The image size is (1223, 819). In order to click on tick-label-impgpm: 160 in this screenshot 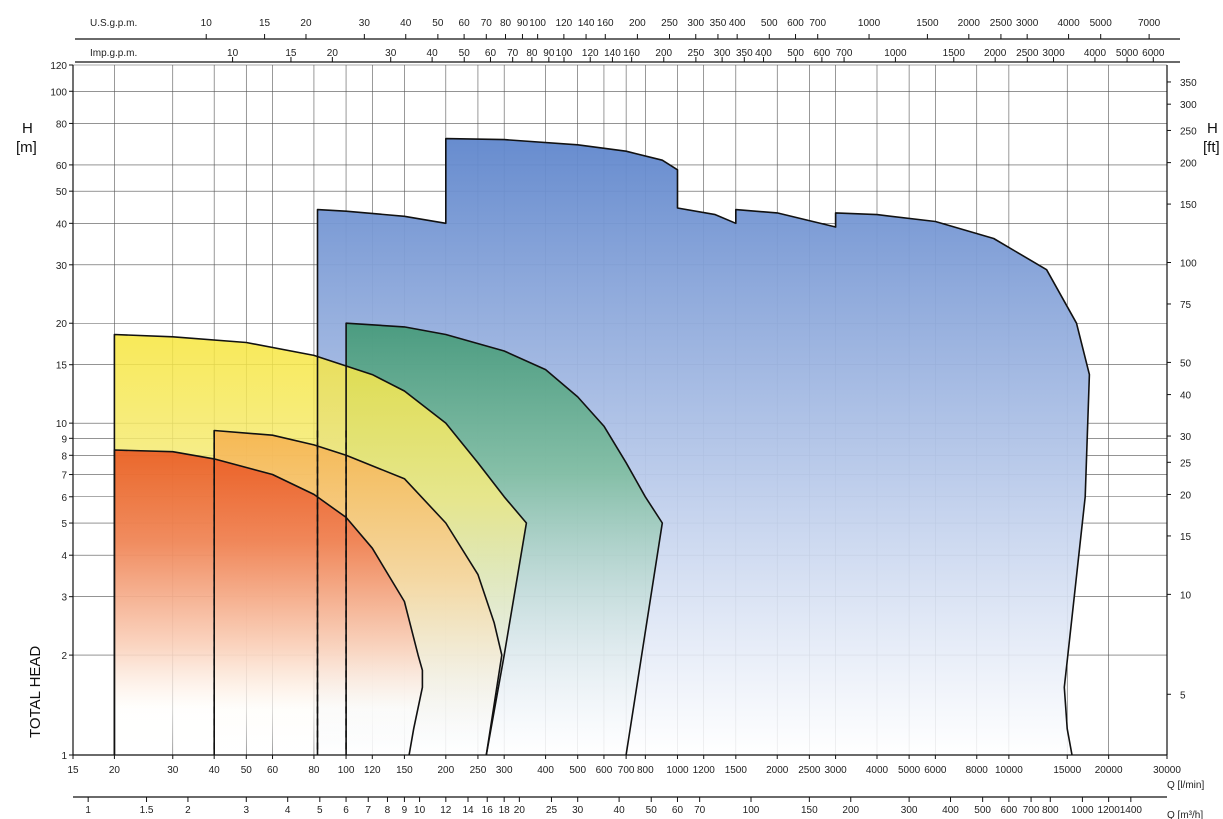, I will do `click(631, 53)`.